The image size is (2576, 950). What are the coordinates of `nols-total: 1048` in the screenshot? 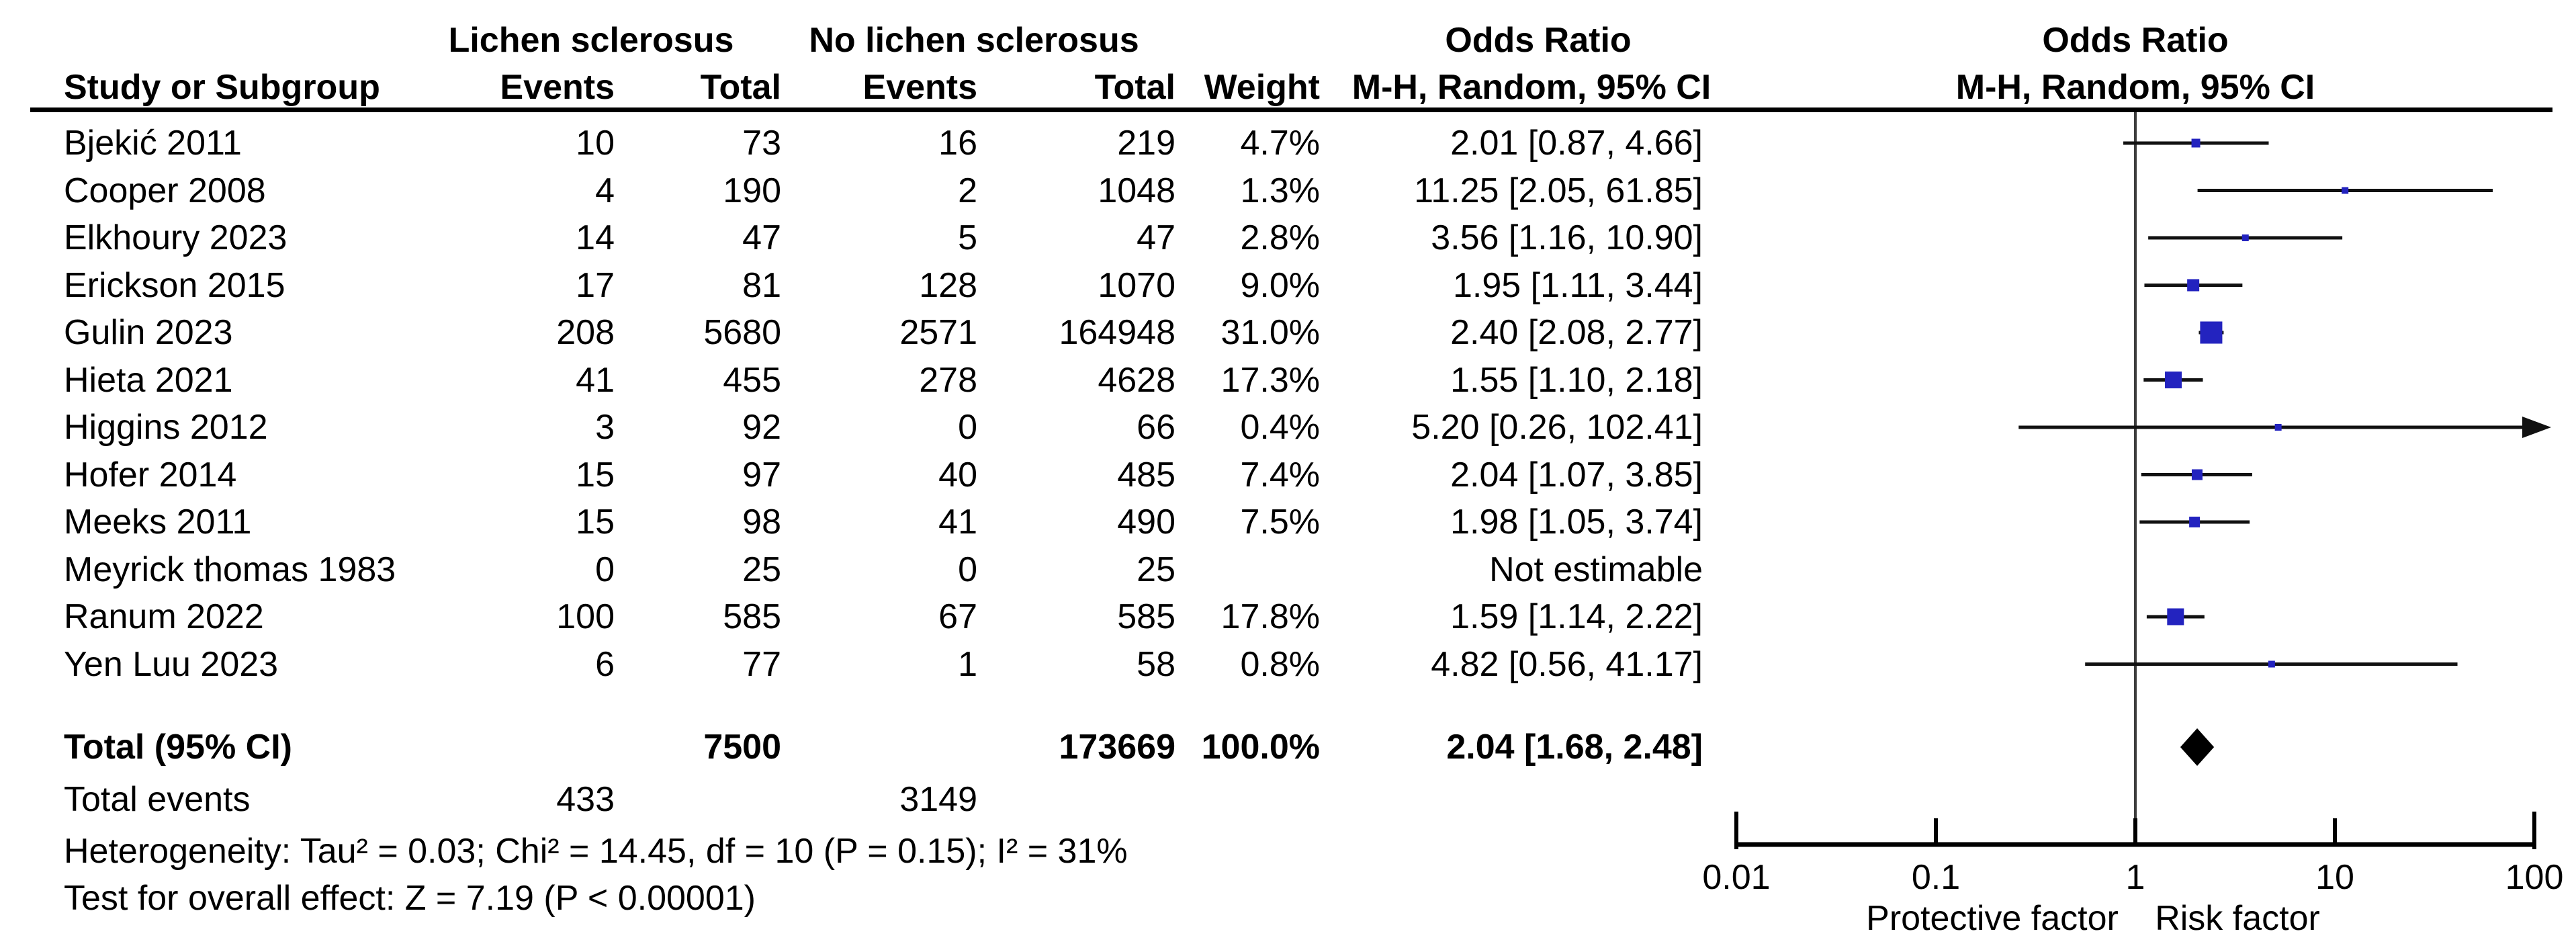 It's located at (1137, 190).